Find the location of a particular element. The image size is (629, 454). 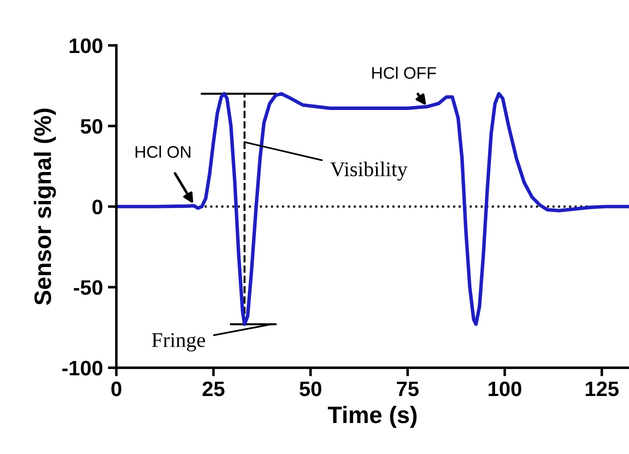

y-axis-title: Sensor signal (%) is located at coordinates (45, 206).